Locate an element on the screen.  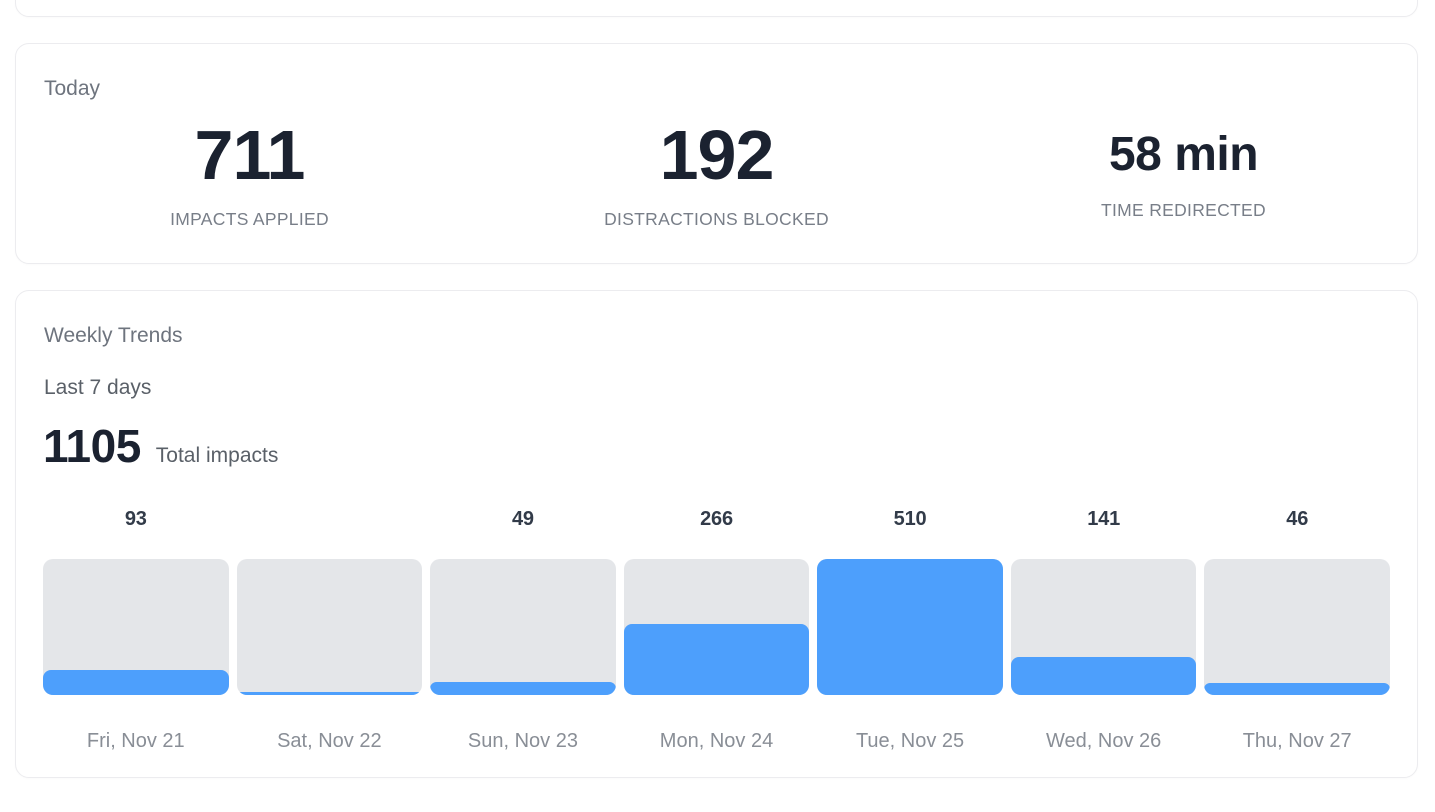
time-redirected-value: 58 min is located at coordinates (1183, 154).